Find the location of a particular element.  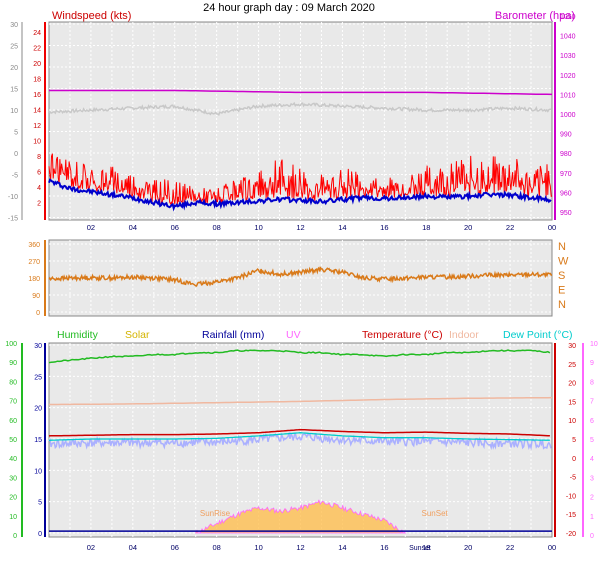

humidity-line is located at coordinates (299, 356).